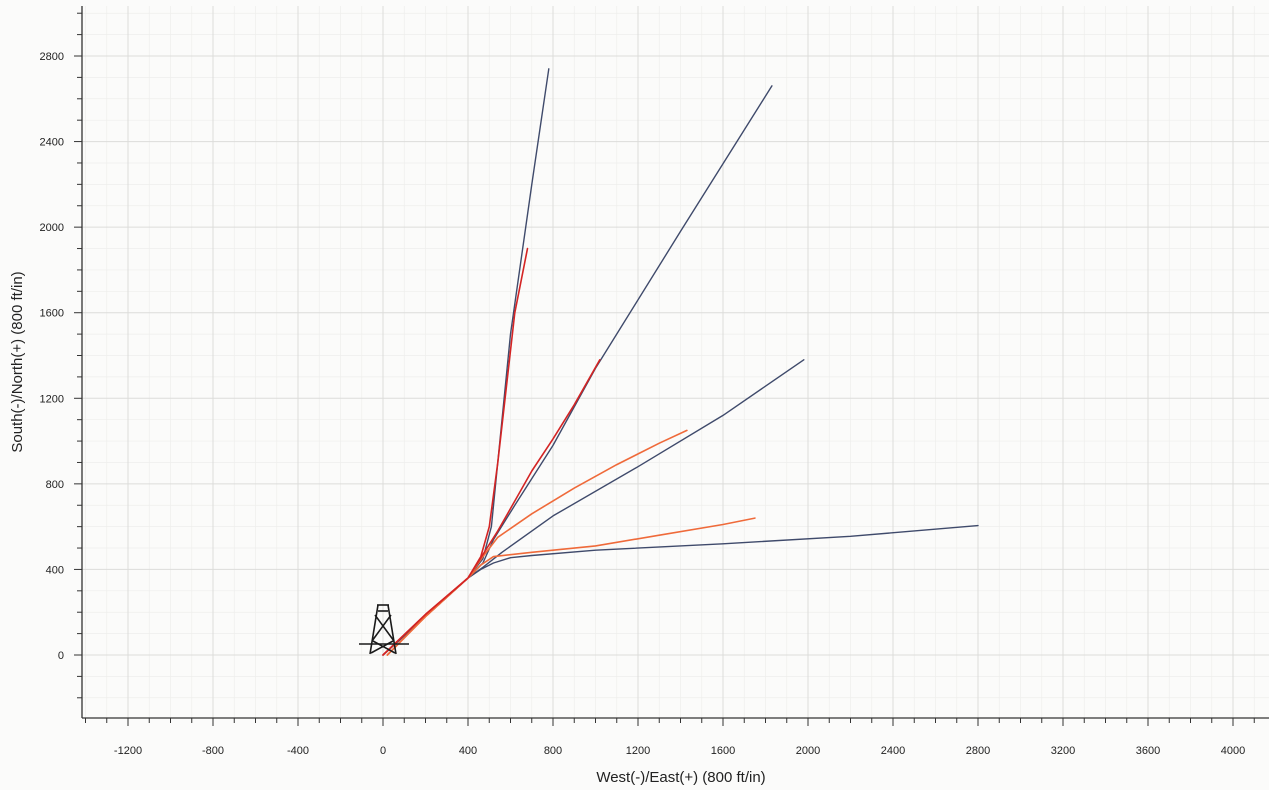 This screenshot has height=790, width=1269. What do you see at coordinates (52, 228) in the screenshot?
I see `y-tick-label: 2000` at bounding box center [52, 228].